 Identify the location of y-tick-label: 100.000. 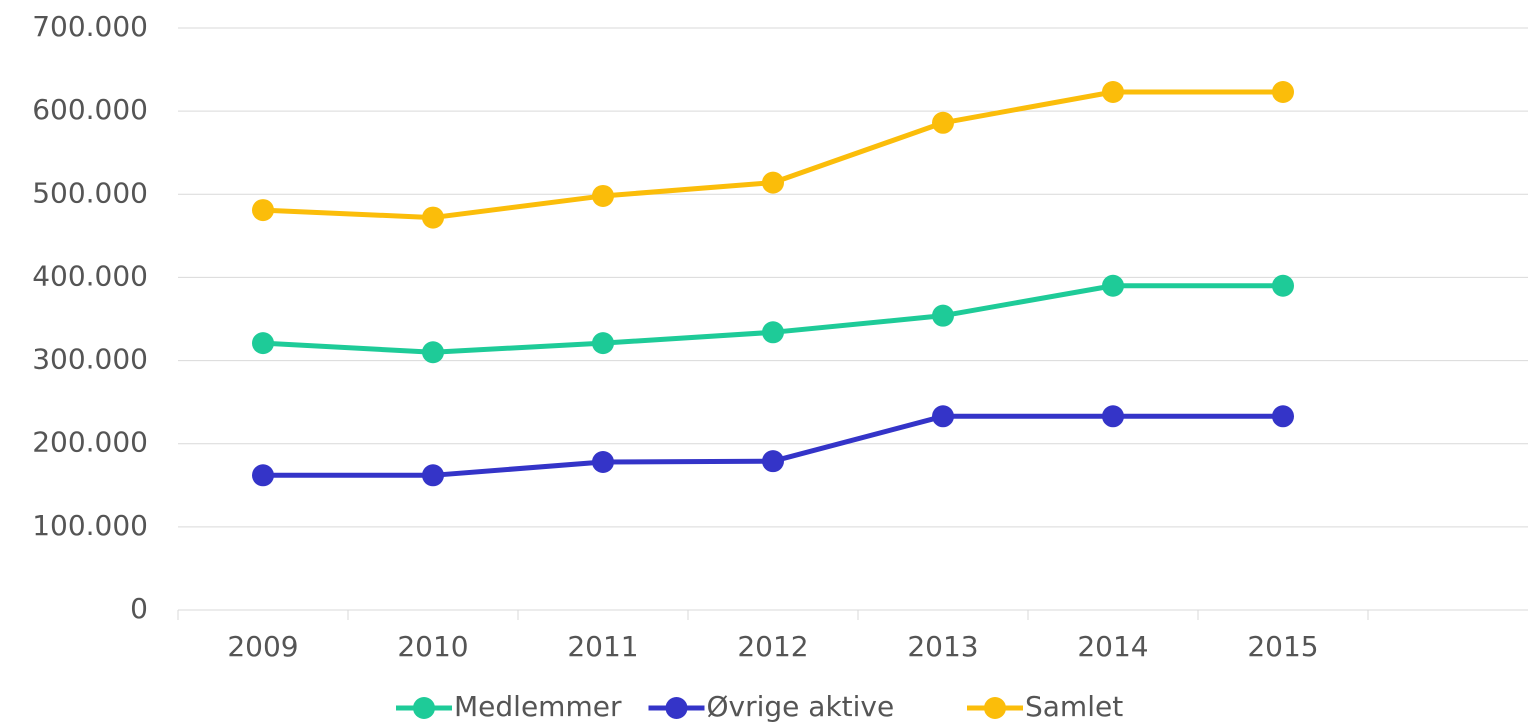
(90, 525).